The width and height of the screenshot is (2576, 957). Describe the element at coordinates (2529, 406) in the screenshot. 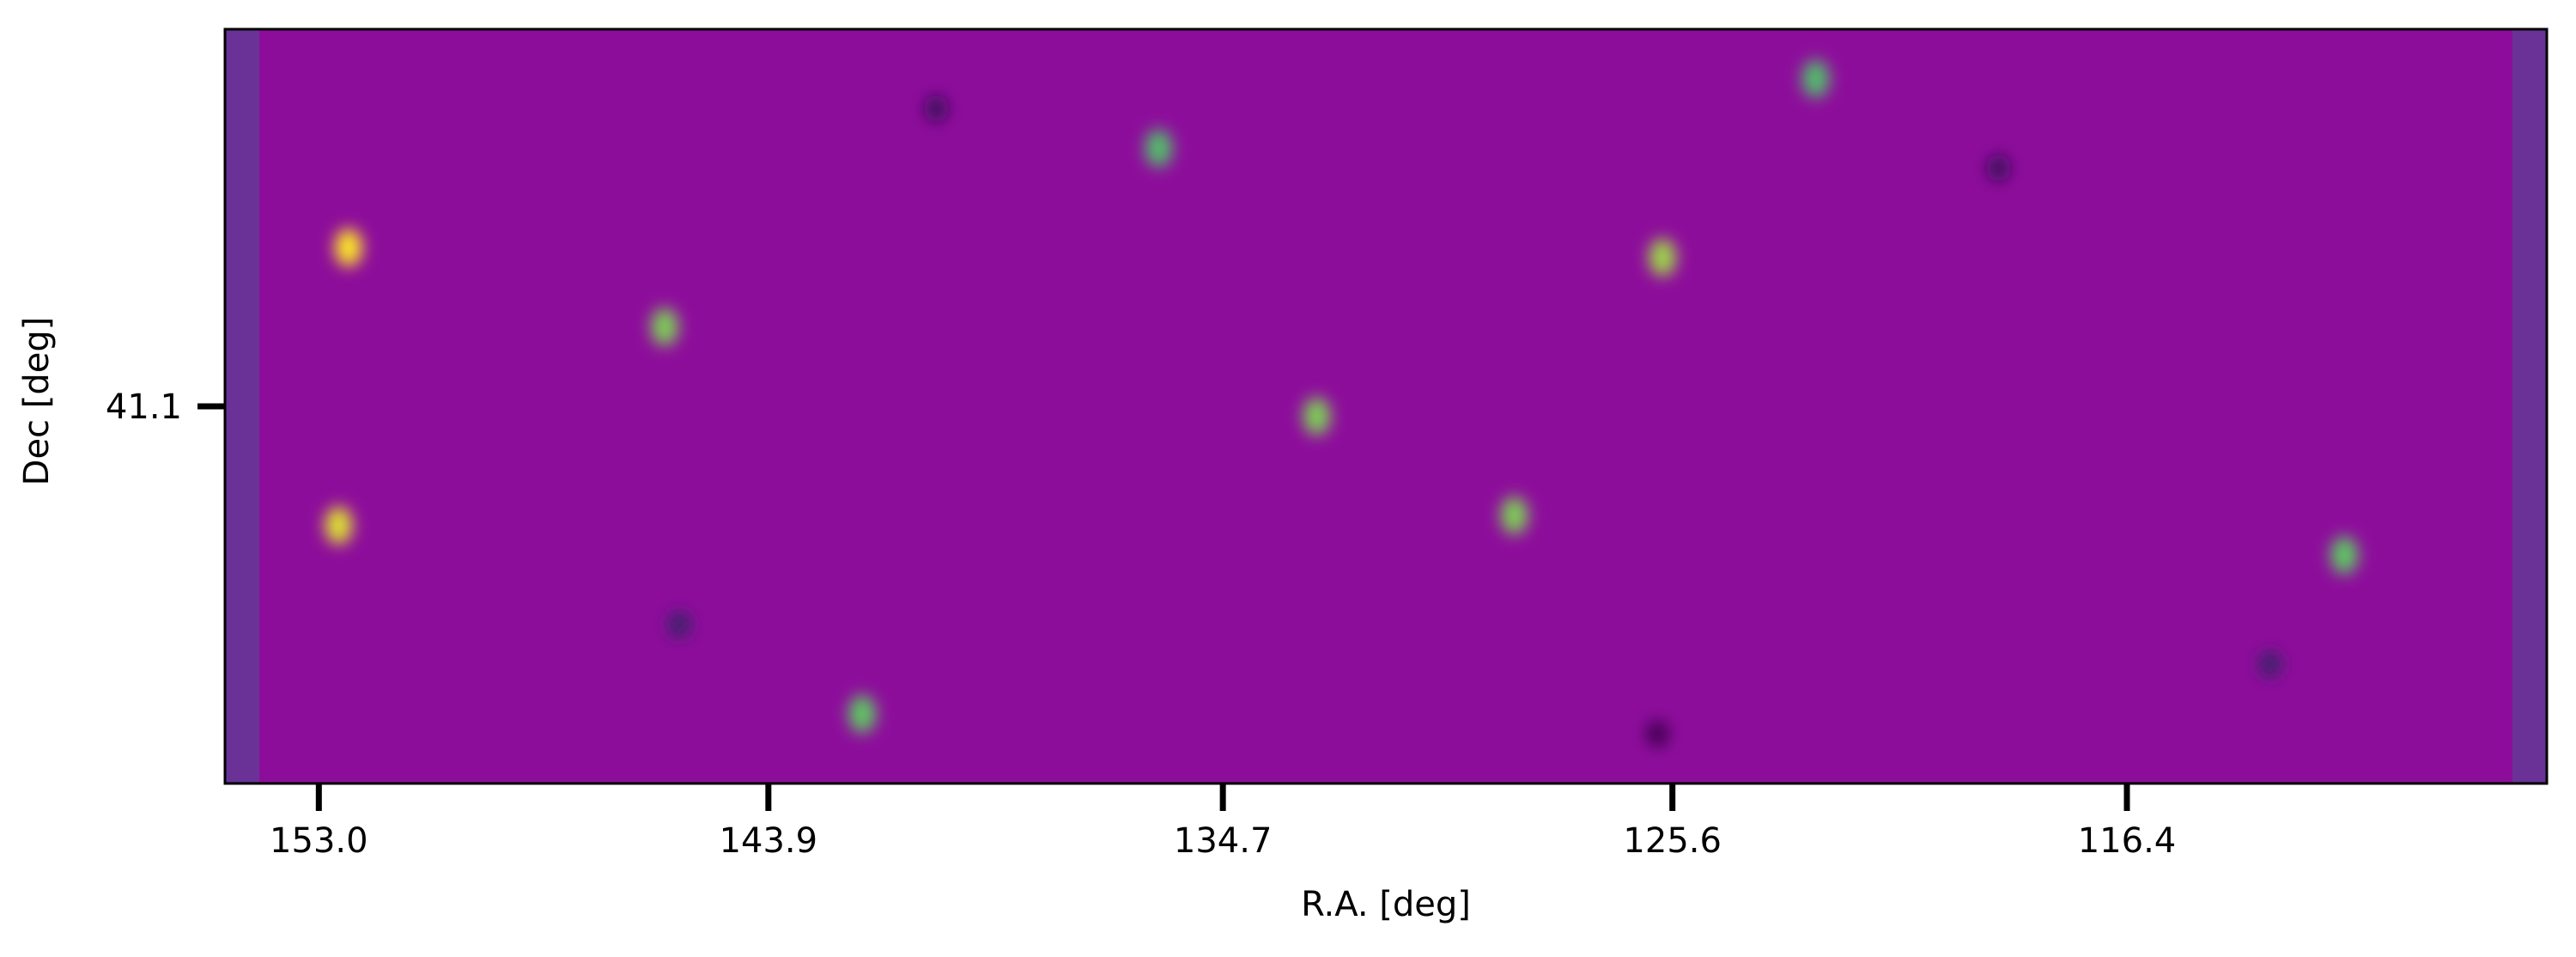

I see `heatmap-edge-right` at that location.